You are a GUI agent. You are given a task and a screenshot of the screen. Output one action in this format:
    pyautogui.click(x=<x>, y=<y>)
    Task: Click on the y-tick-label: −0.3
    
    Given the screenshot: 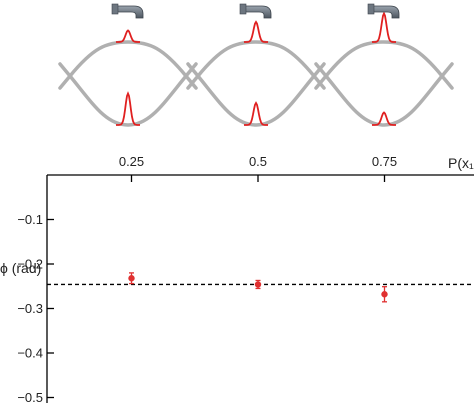 What is the action you would take?
    pyautogui.click(x=30, y=308)
    